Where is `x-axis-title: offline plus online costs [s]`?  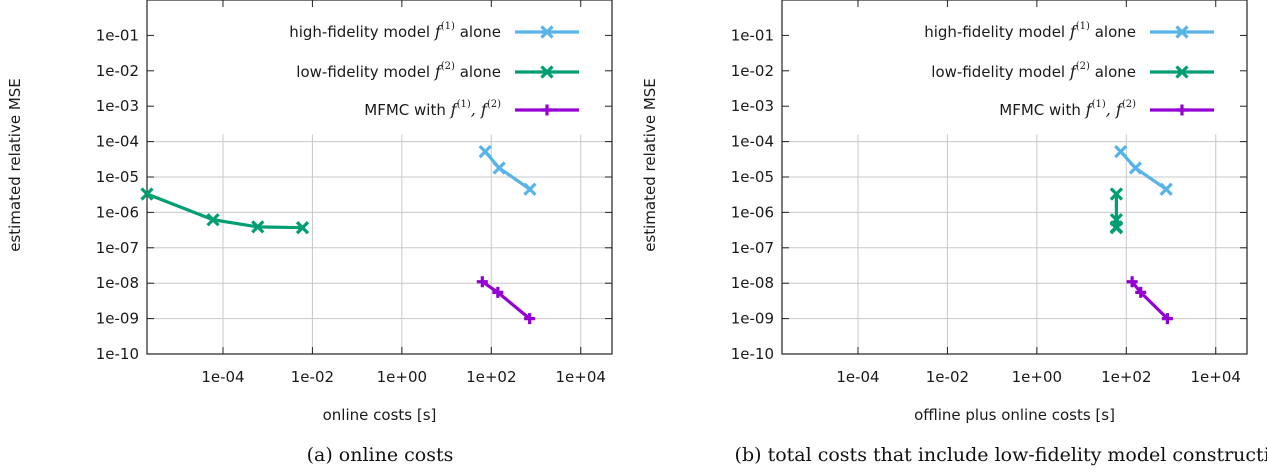 x-axis-title: offline plus online costs [s] is located at coordinates (1014, 415).